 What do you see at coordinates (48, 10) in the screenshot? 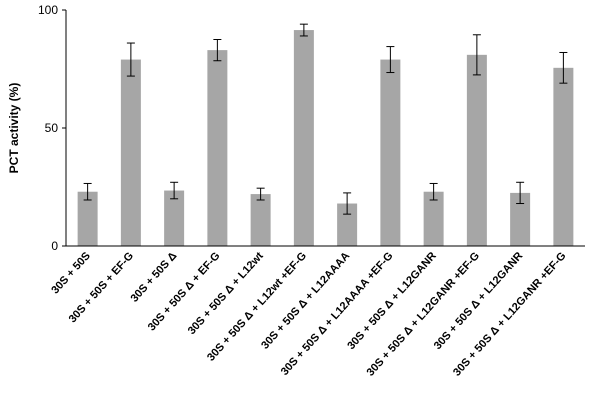
I see `y-tick-label: 100` at bounding box center [48, 10].